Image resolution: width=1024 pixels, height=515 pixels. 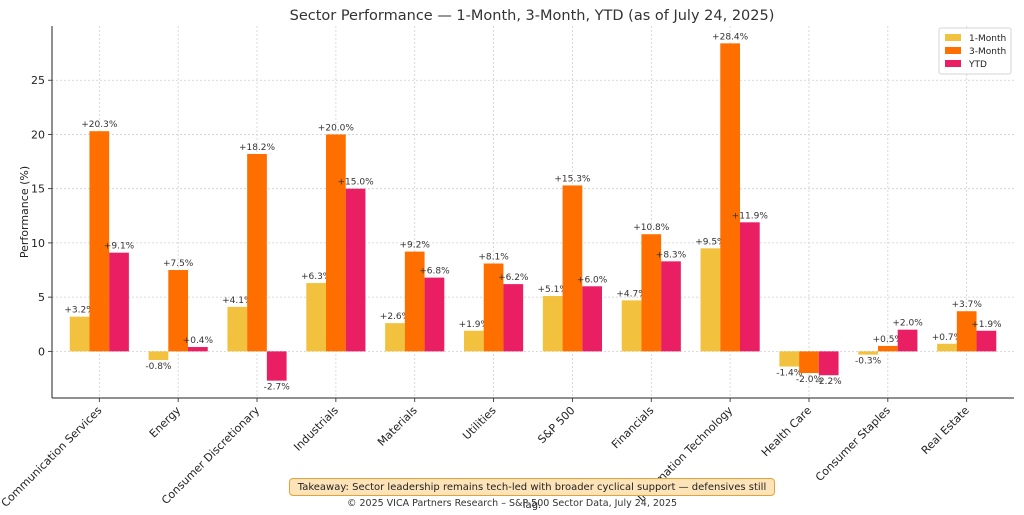 What do you see at coordinates (165, 422) in the screenshot?
I see `x-tick-label: Energy` at bounding box center [165, 422].